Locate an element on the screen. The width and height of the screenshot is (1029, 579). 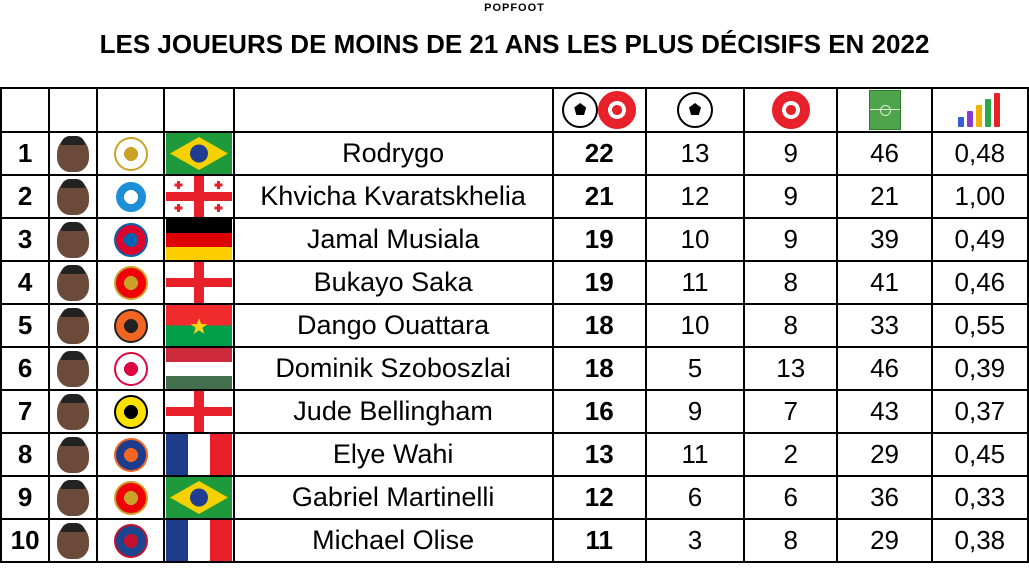
player-name: Elye Wahi is located at coordinates (393, 454).